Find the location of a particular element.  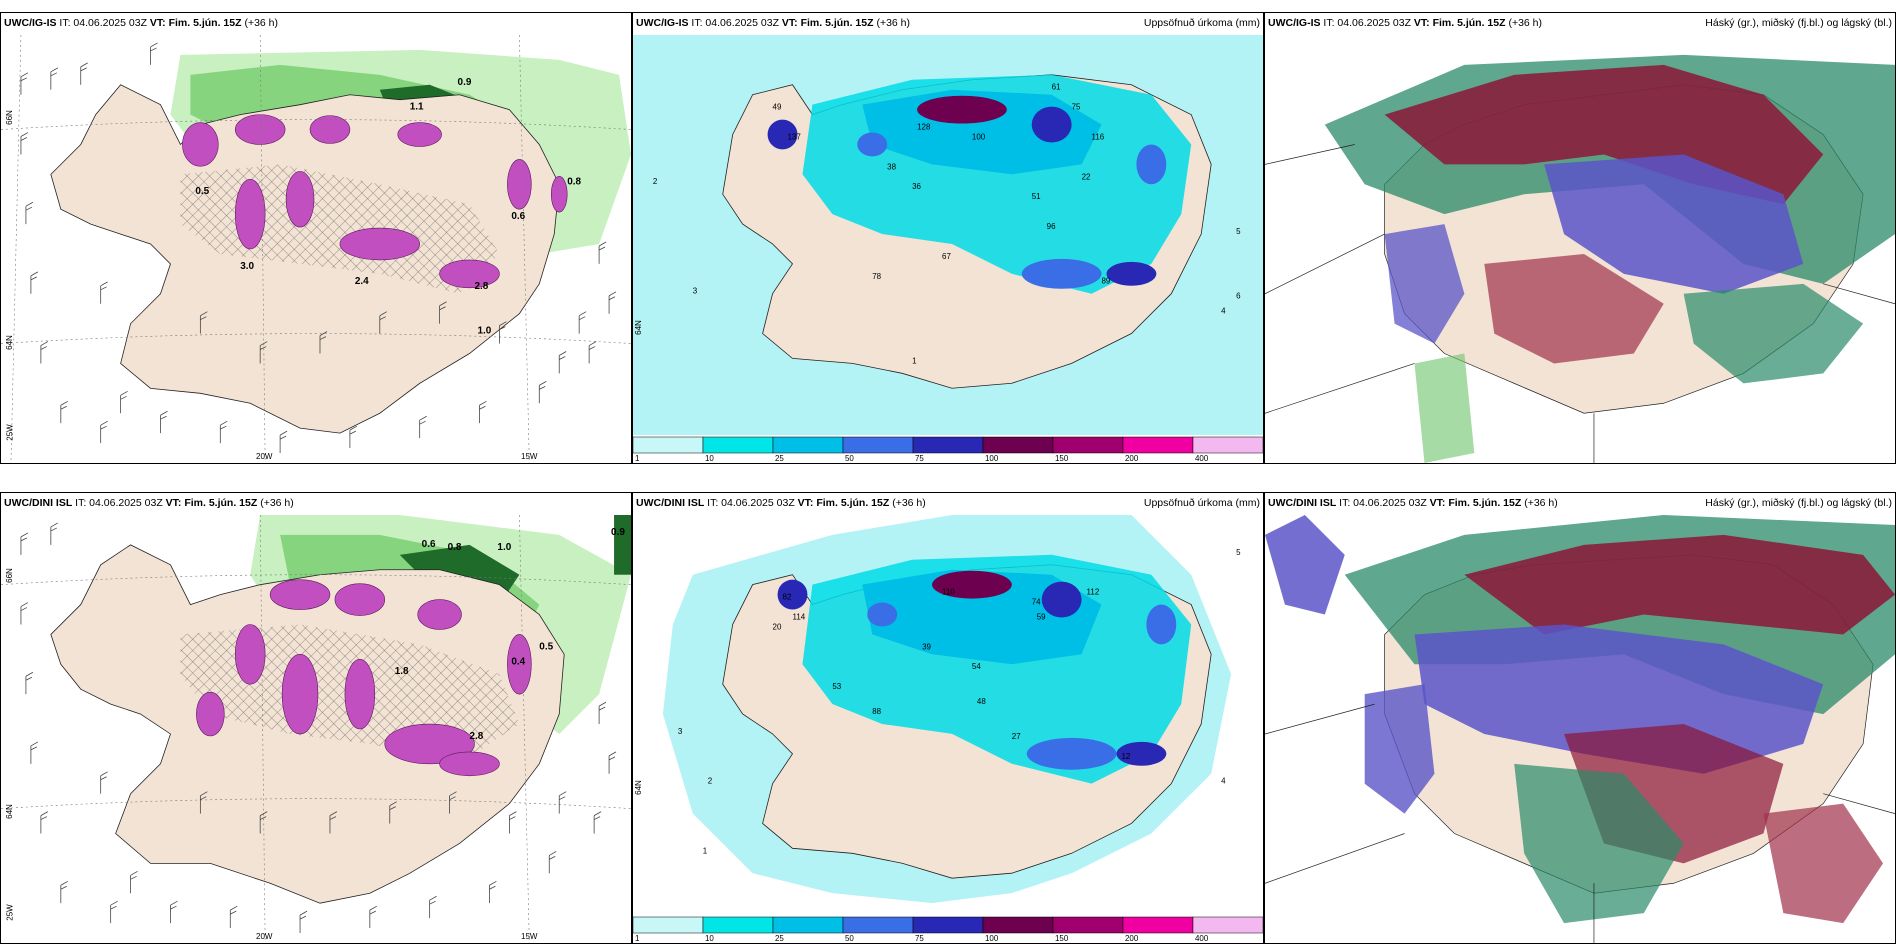

cloud-red-southeast is located at coordinates (1823, 863).